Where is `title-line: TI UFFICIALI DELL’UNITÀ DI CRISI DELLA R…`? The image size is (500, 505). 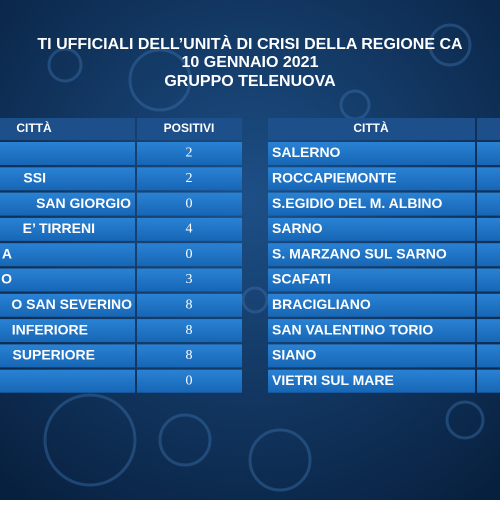
title-line: TI UFFICIALI DELL’UNITÀ DI CRISI DELLA R… is located at coordinates (250, 43).